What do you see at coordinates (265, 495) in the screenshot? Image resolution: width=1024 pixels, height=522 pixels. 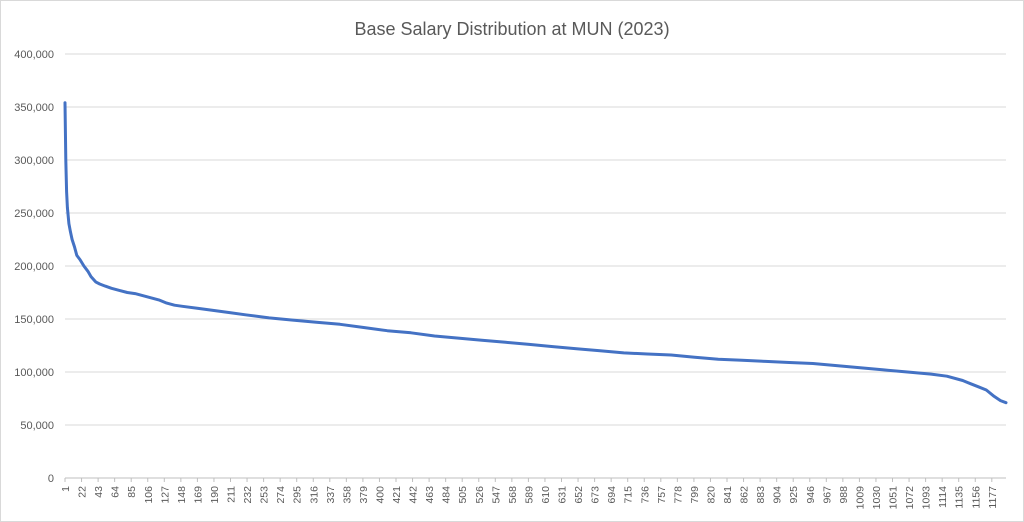 I see `x-tick-label: 253` at bounding box center [265, 495].